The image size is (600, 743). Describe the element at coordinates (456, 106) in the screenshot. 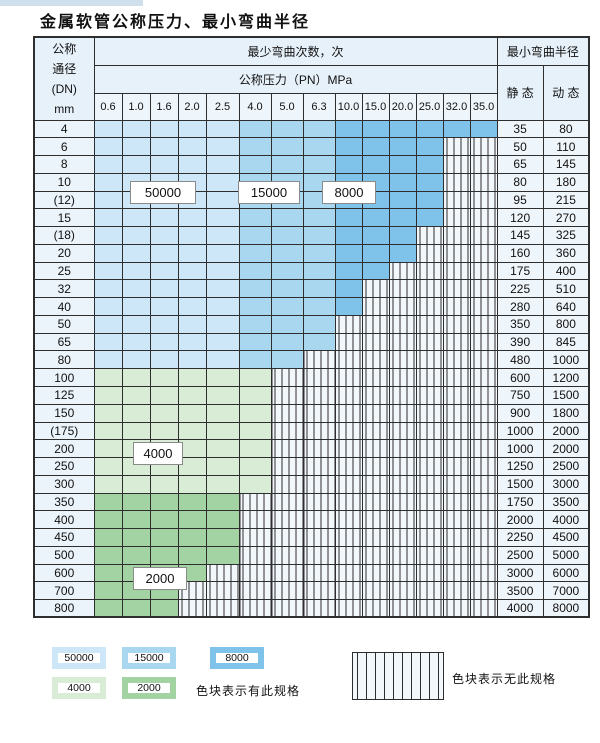

I see `pressure-col-32.0: 32.0` at that location.